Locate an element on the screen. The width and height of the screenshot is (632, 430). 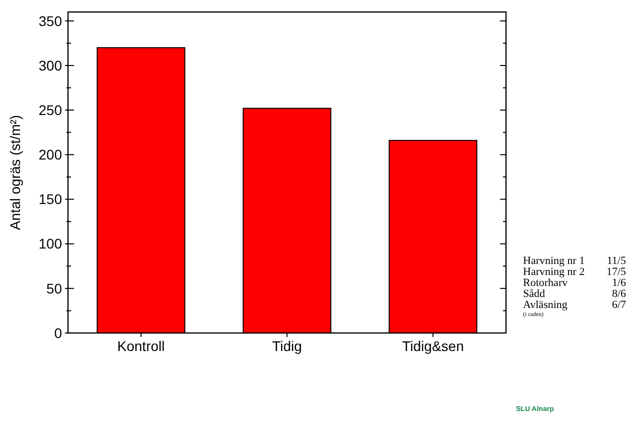
x-tick-label: Kontroll is located at coordinates (141, 346).